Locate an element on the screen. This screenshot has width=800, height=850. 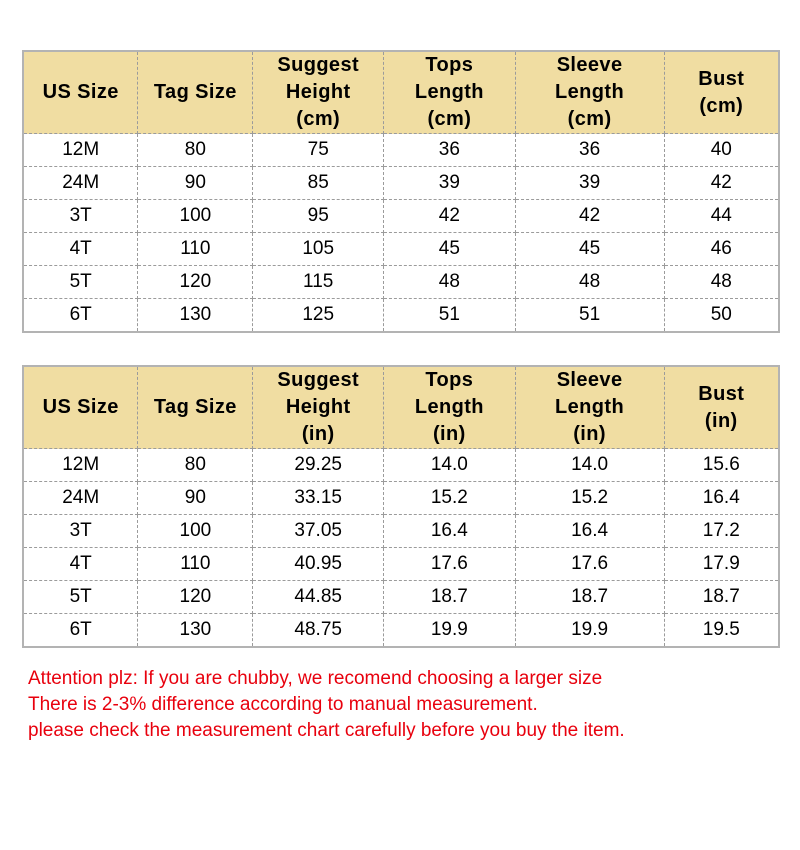
table-row: 24M 90 85 39 39 42 is located at coordinates (401, 183).